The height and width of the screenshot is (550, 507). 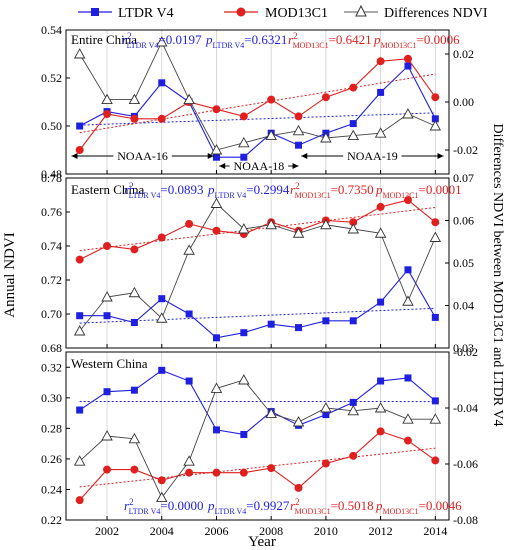 I want to click on noaa-label: NOAA-16, so click(x=142, y=156).